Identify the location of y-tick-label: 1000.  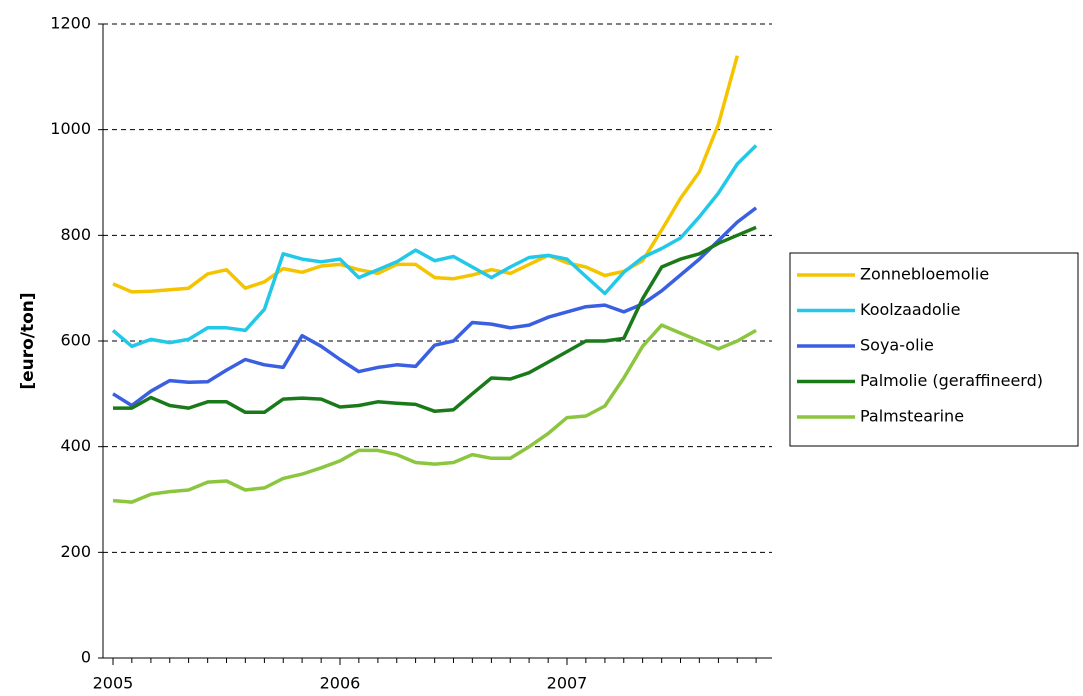
(70, 128).